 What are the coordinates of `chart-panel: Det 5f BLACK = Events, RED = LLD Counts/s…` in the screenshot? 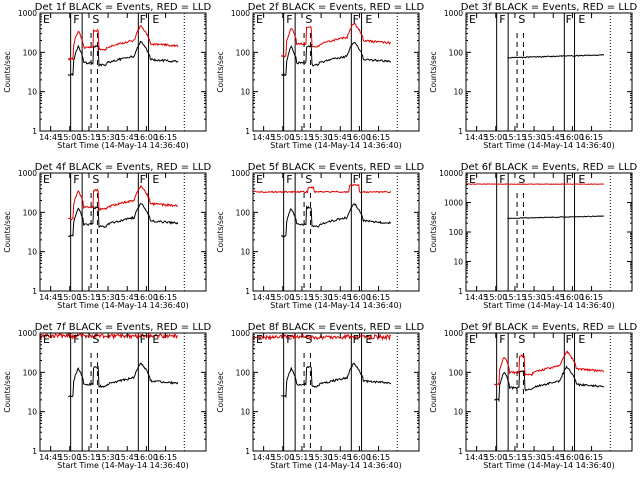 It's located at (320, 236).